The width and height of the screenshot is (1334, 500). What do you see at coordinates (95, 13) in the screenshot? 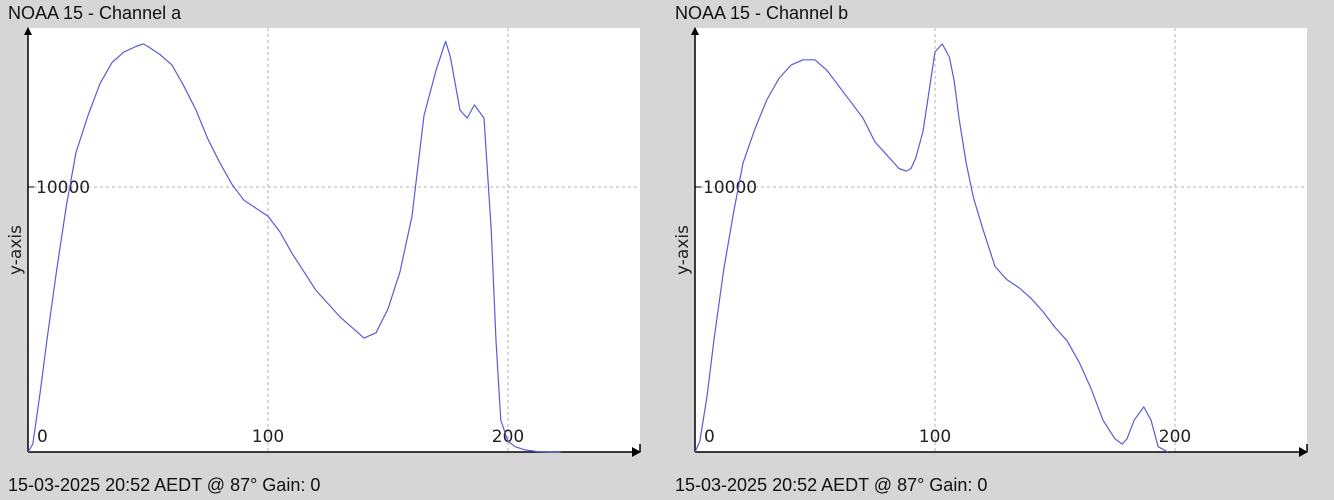
I see `chart-title: NOAA 15 - Channel a` at bounding box center [95, 13].